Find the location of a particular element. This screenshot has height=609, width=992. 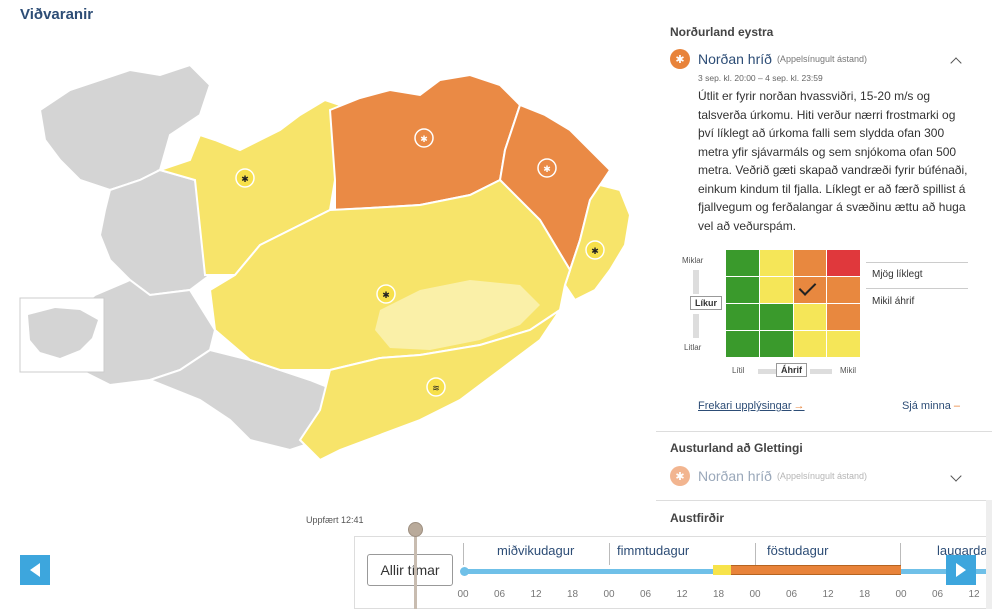

map-warning-icon-highlands: ✱ is located at coordinates (386, 294).